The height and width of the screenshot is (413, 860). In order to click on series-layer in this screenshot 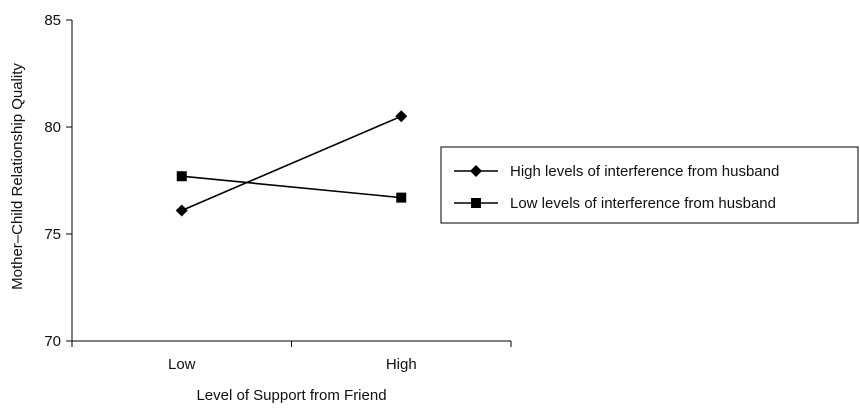, I will do `click(291, 163)`.